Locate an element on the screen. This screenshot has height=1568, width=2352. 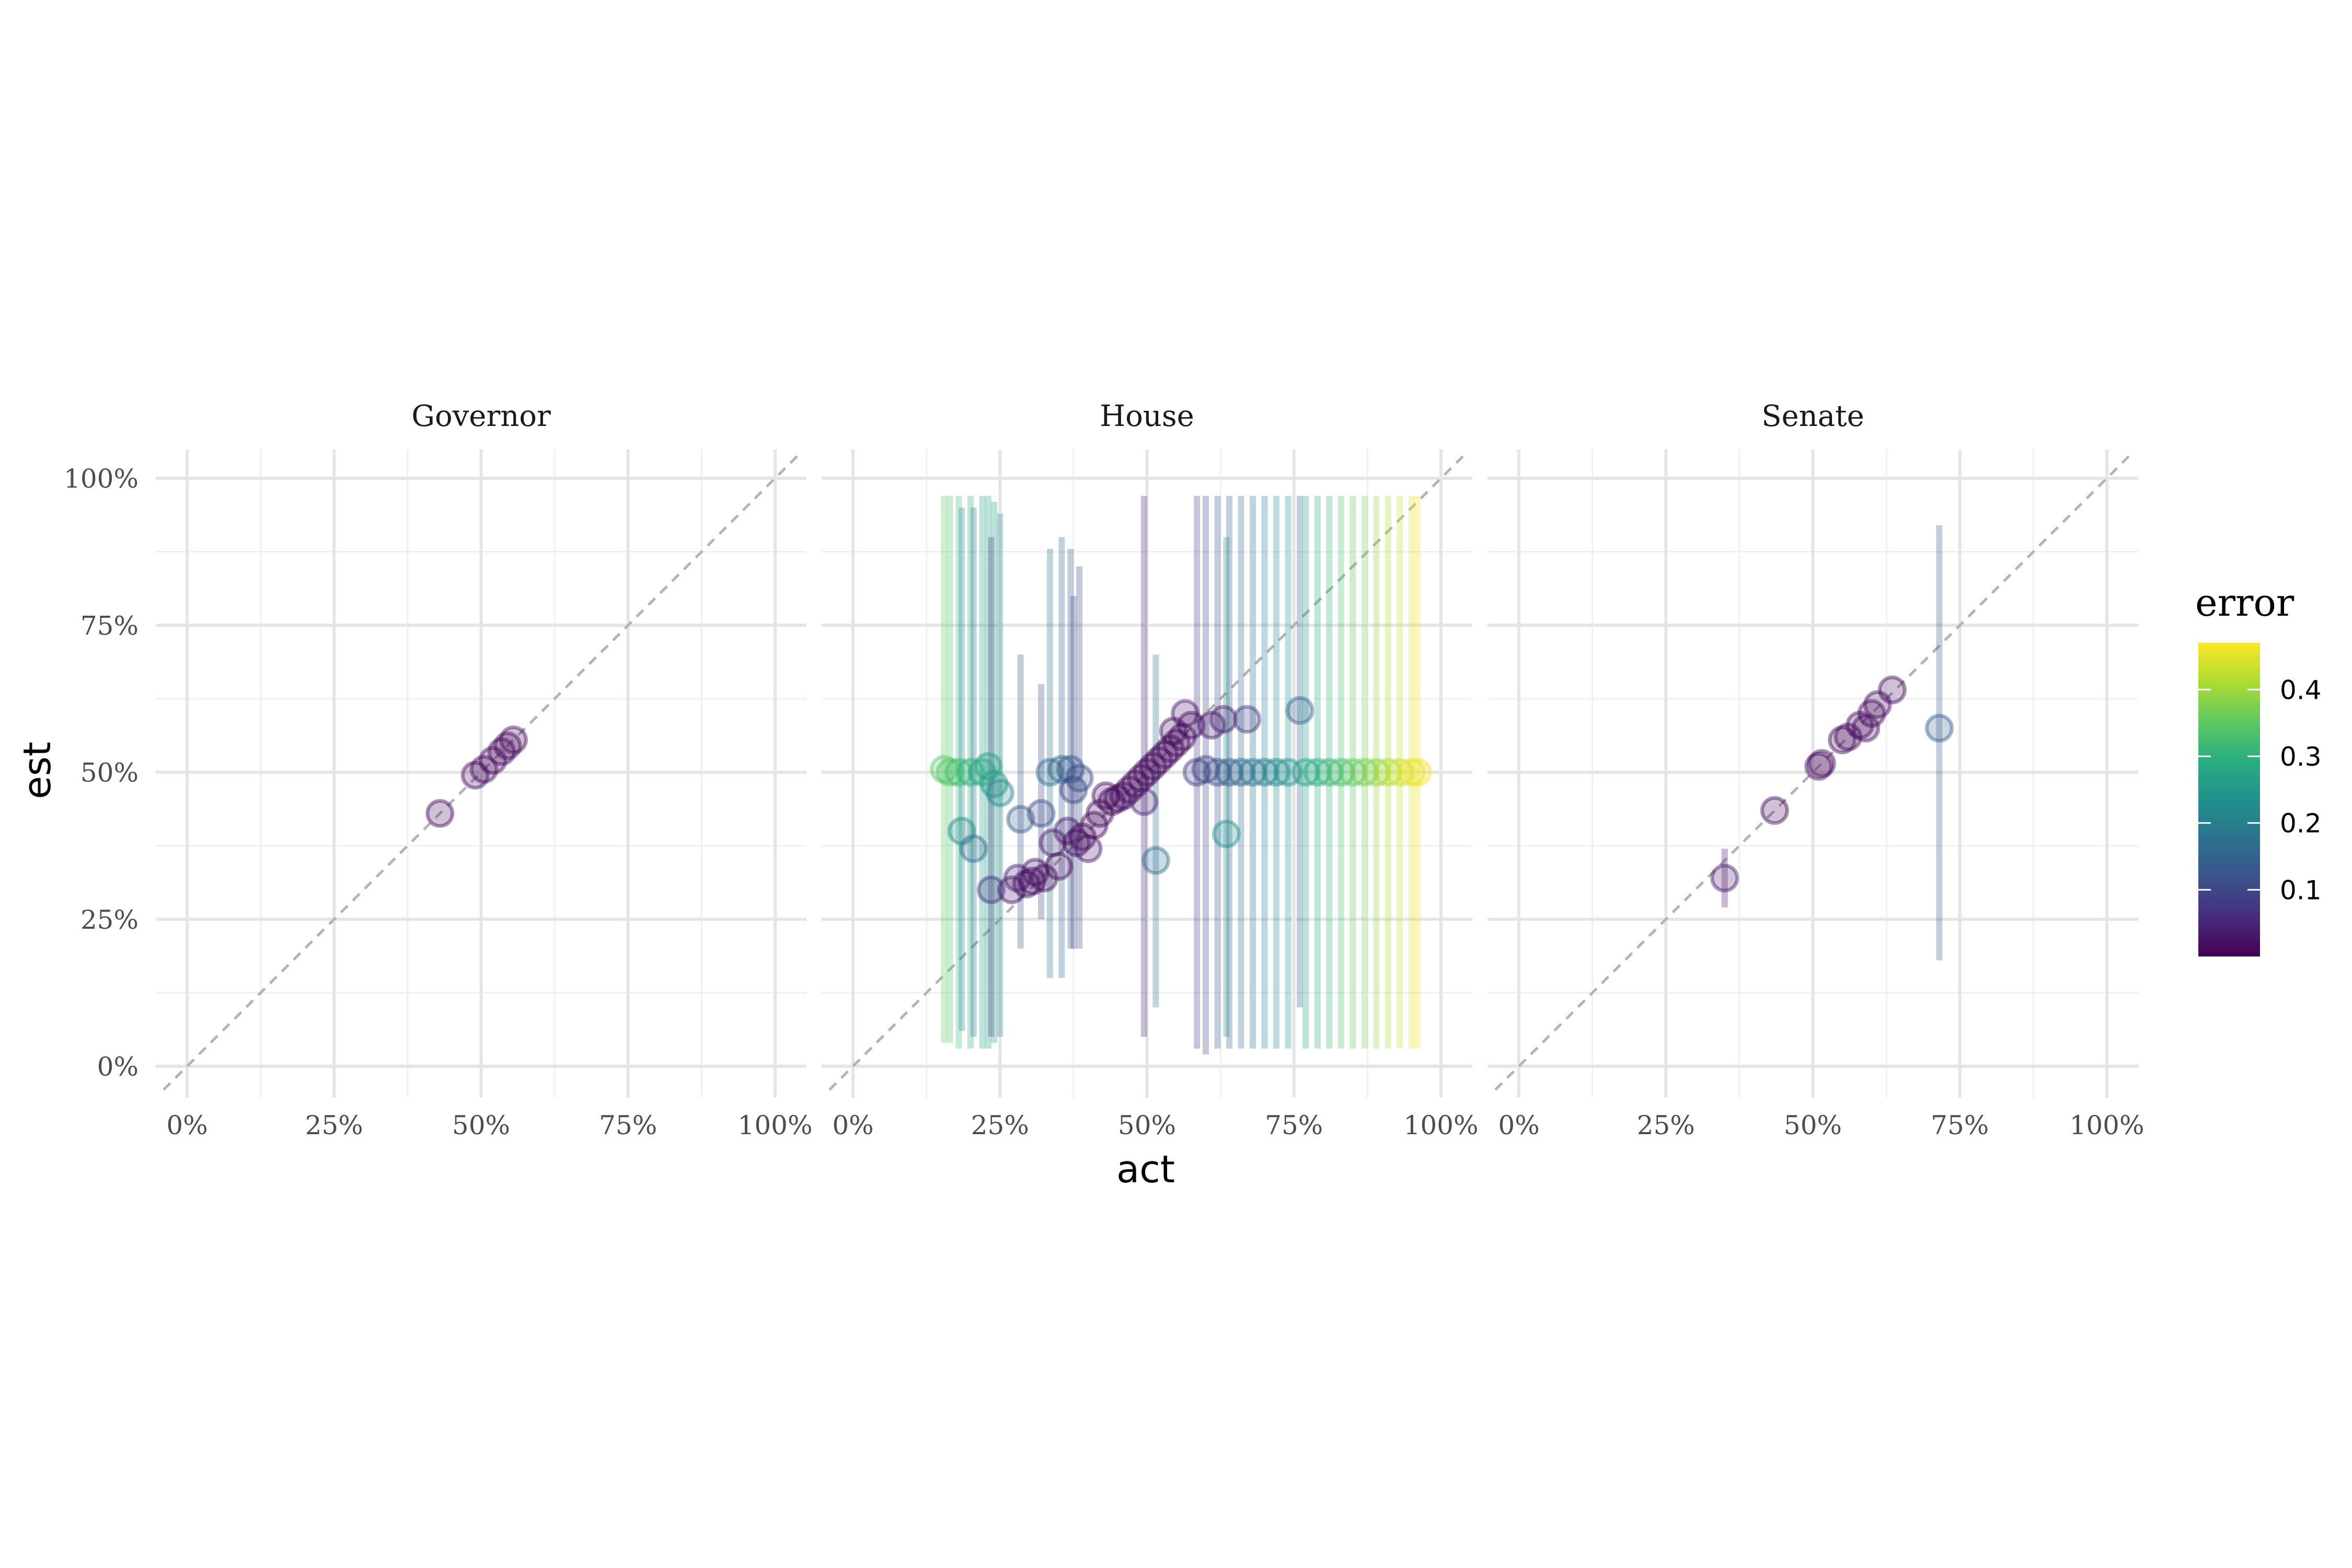
y-axis-title: est is located at coordinates (37, 770).